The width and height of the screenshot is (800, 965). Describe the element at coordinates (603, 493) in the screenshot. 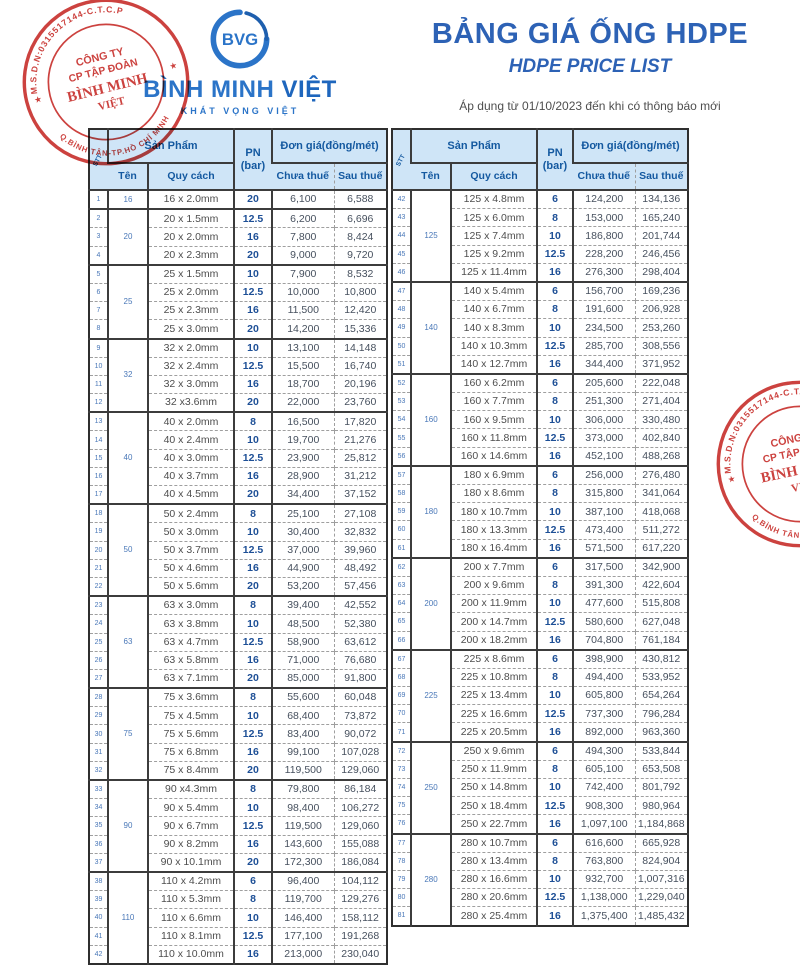

I see `chuathue-cell: 315,800` at that location.